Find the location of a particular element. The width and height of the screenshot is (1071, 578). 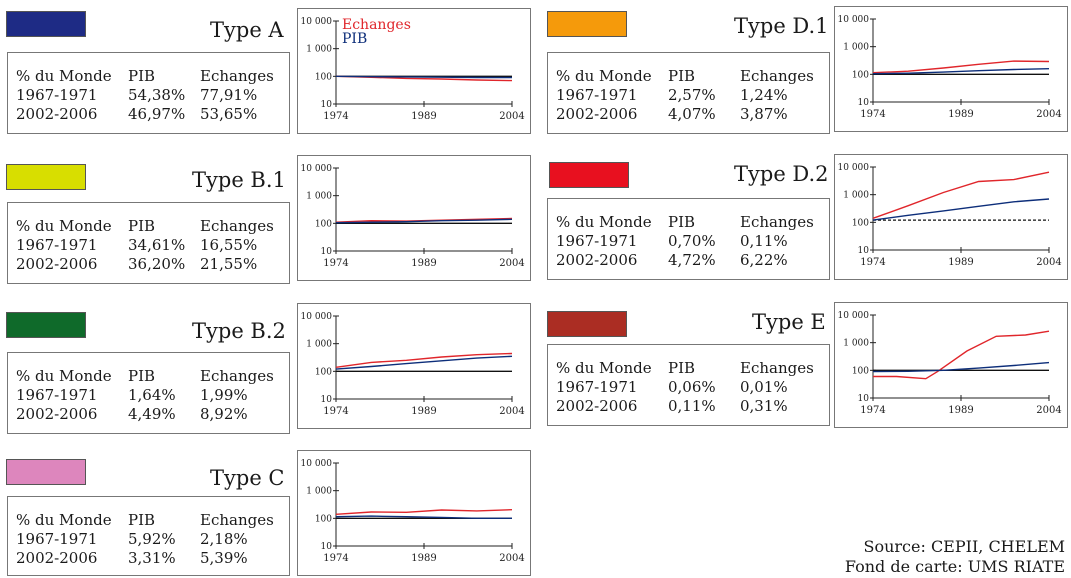

pib-cell: 4,49% is located at coordinates (152, 414).